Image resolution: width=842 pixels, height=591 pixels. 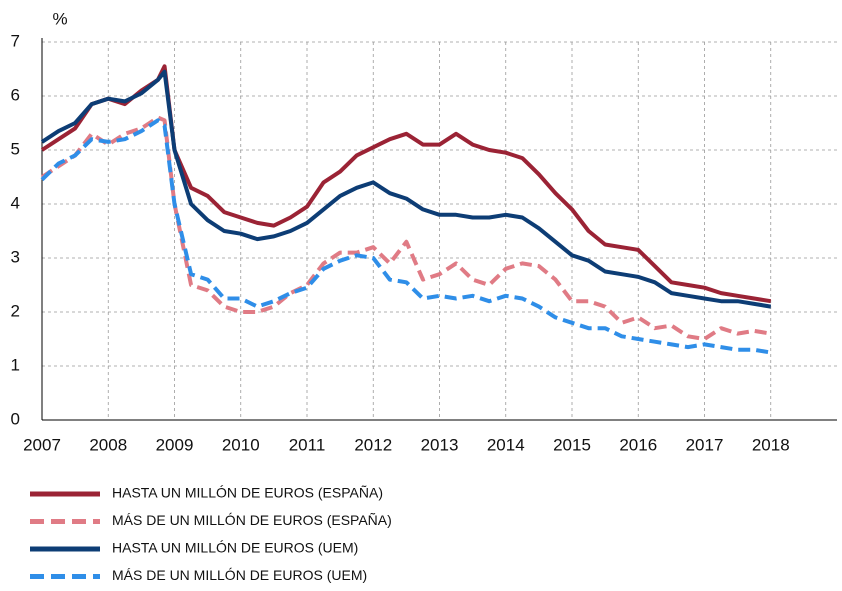 What do you see at coordinates (59, 18) in the screenshot?
I see `y-axis-label: %` at bounding box center [59, 18].